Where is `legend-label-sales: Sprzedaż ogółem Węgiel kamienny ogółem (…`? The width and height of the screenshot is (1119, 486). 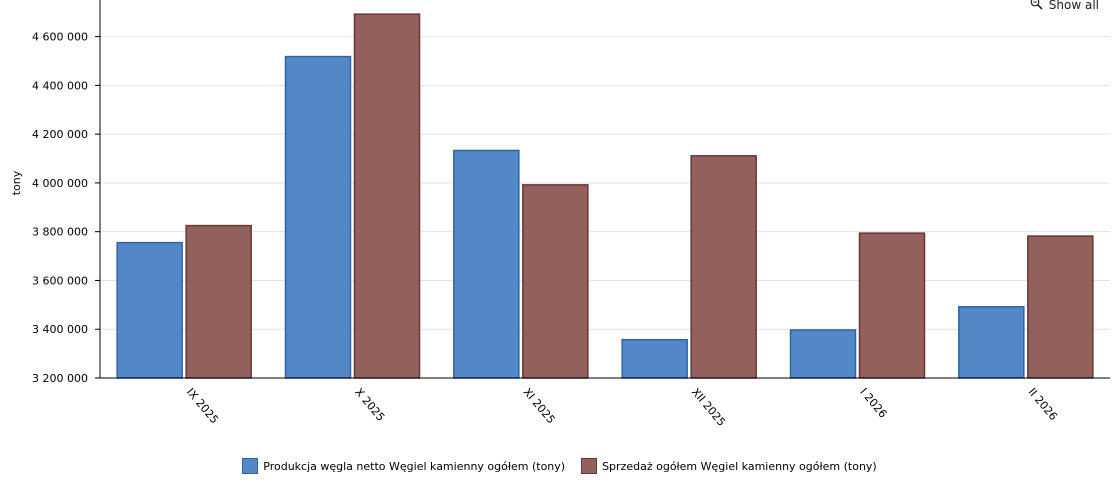 legend-label-sales: Sprzedaż ogółem Węgiel kamienny ogółem (… is located at coordinates (739, 466).